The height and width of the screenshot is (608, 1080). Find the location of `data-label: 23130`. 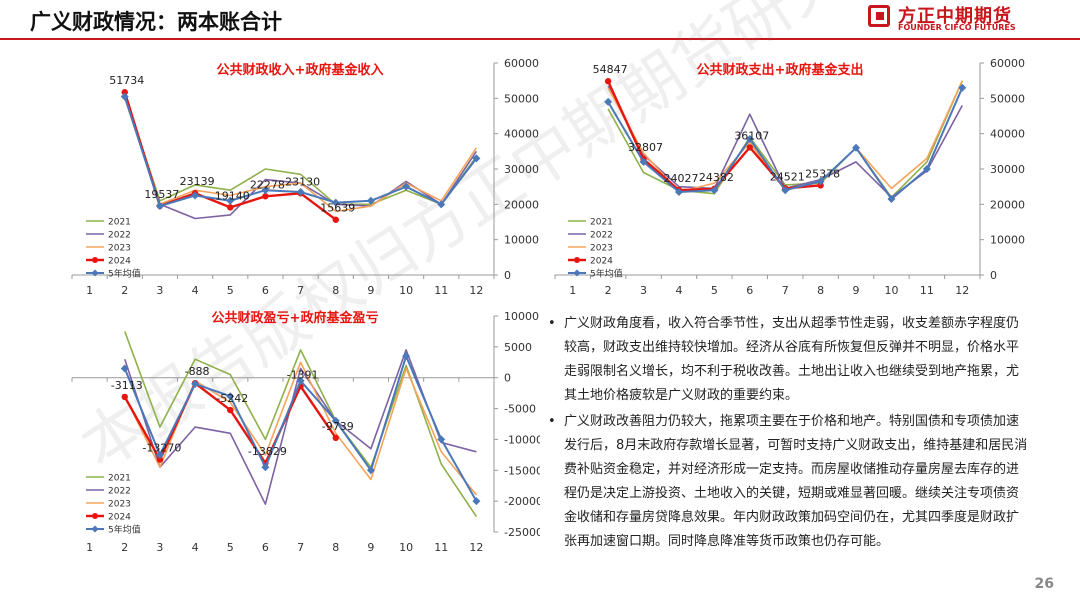

data-label: 23130 is located at coordinates (302, 181).